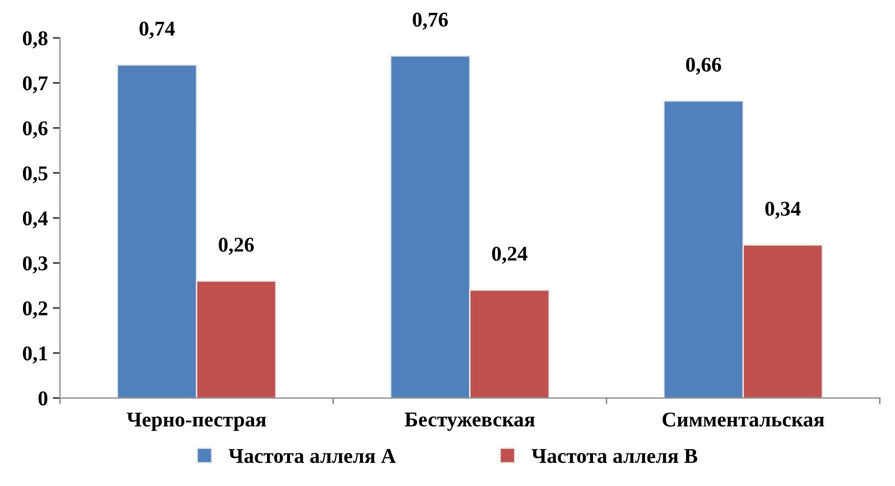  I want to click on y-tick-label: 0, so click(43, 398).